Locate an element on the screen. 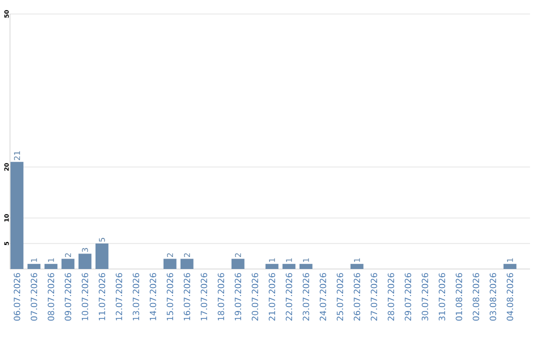 The image size is (540, 340). x-tick-label: 16.07.2026 is located at coordinates (187, 296).